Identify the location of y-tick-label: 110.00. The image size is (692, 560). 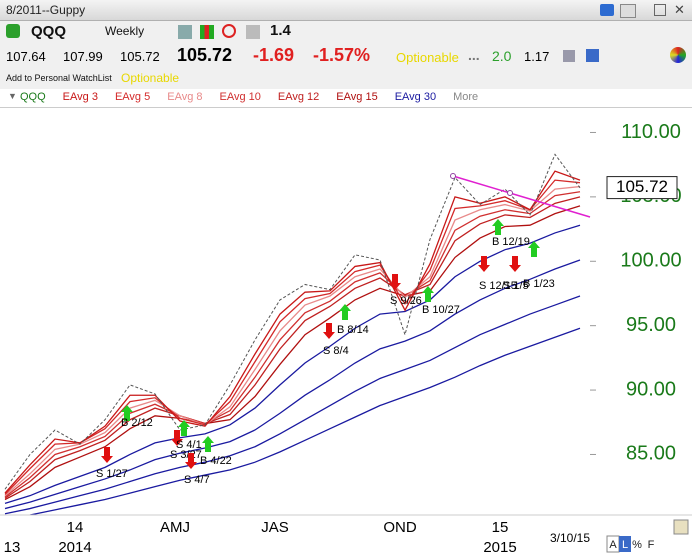
(651, 132).